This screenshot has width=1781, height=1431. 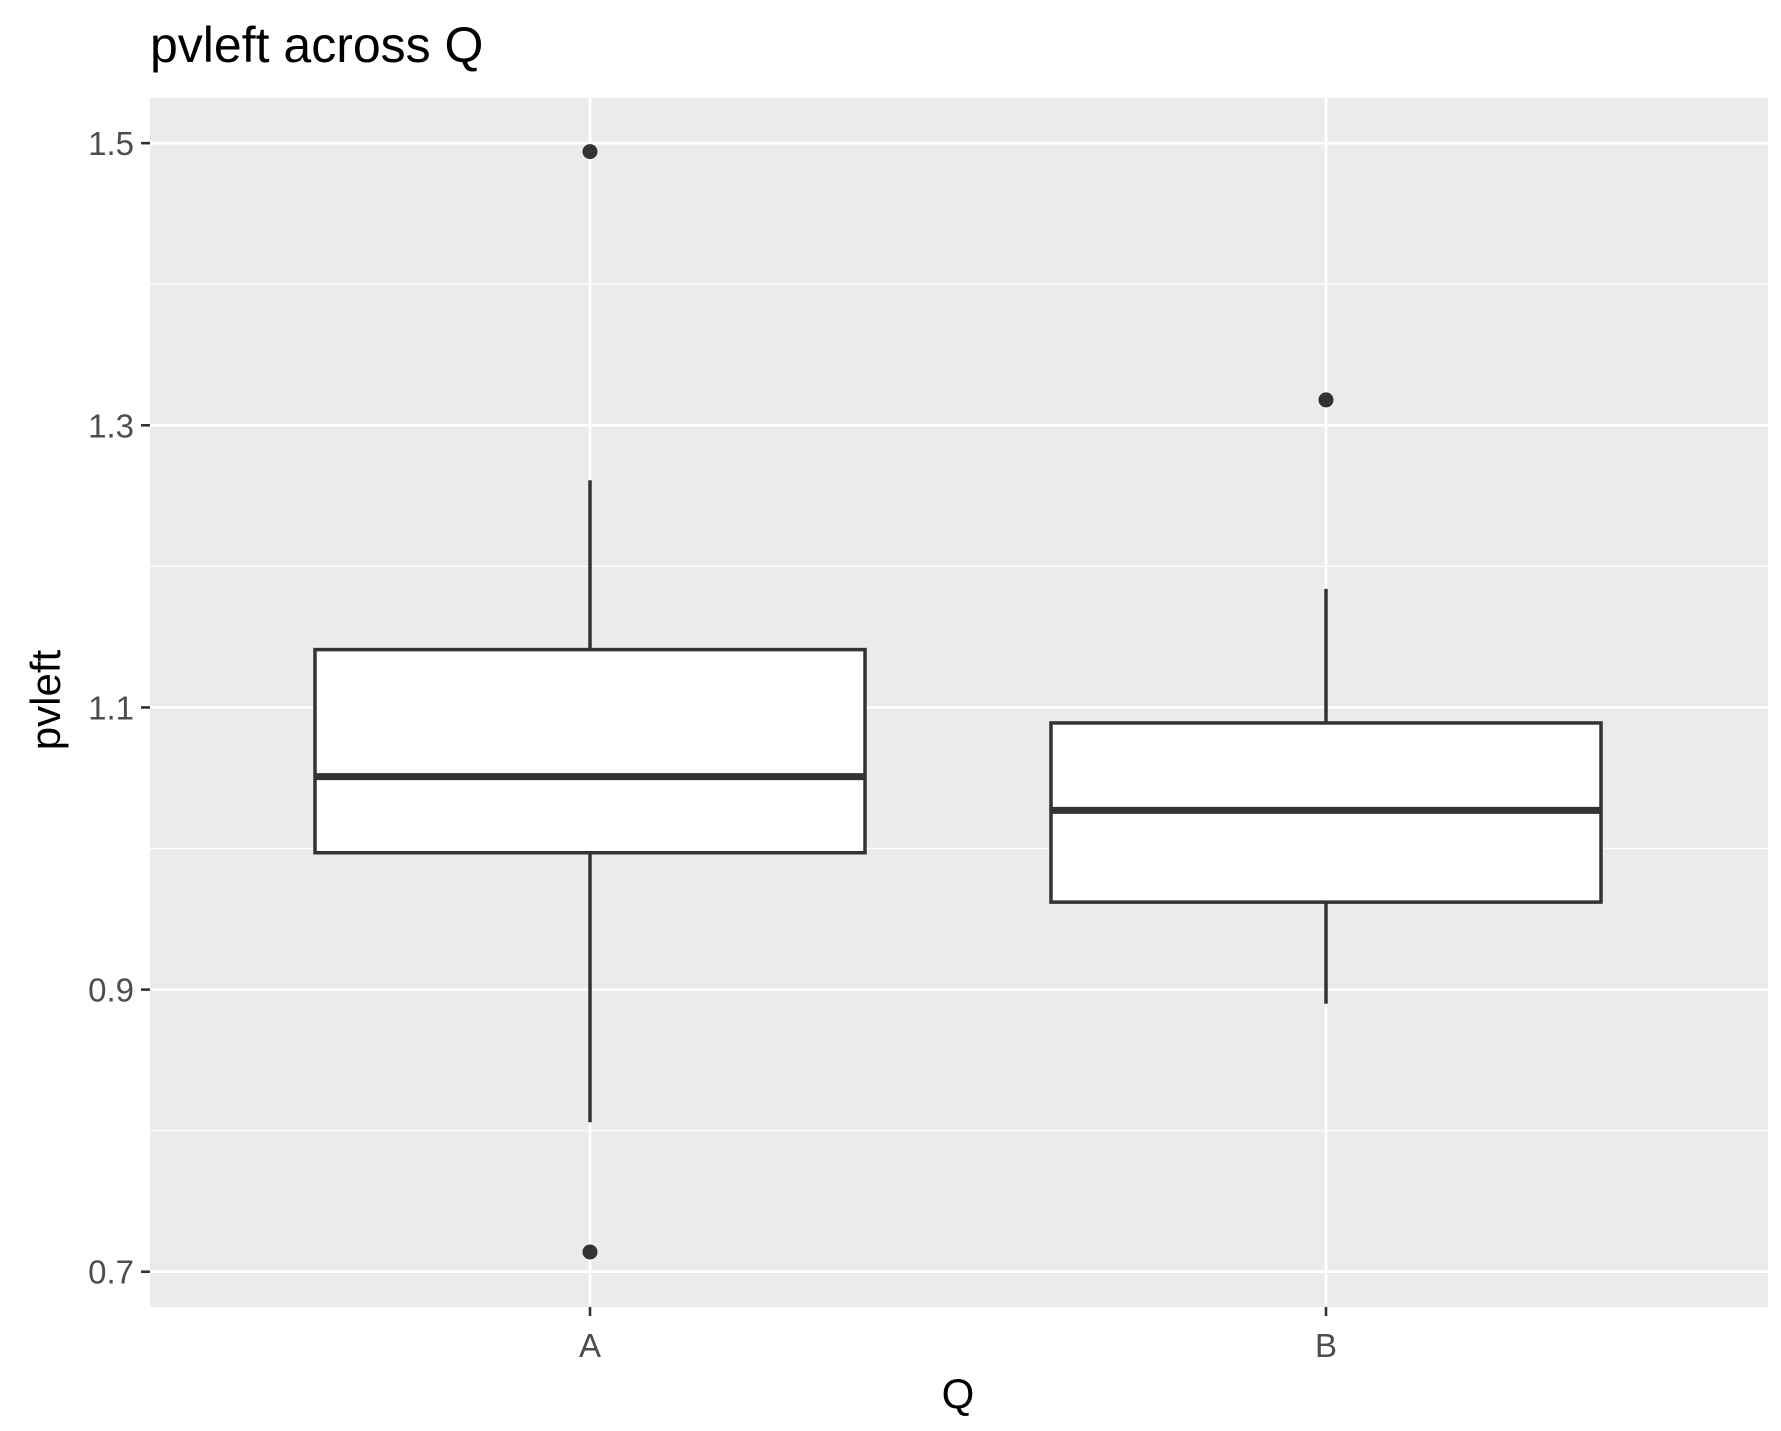 What do you see at coordinates (1326, 698) in the screenshot?
I see `box-B` at bounding box center [1326, 698].